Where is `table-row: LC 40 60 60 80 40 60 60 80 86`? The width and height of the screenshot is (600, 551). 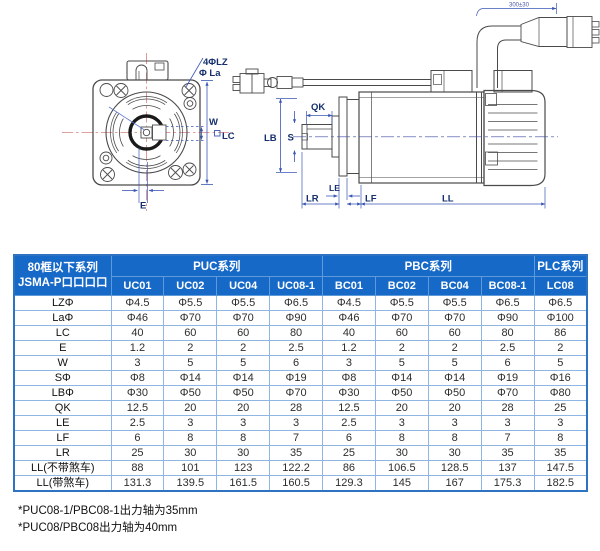
table-row: LC 40 60 60 80 40 60 60 80 86 is located at coordinates (300, 333).